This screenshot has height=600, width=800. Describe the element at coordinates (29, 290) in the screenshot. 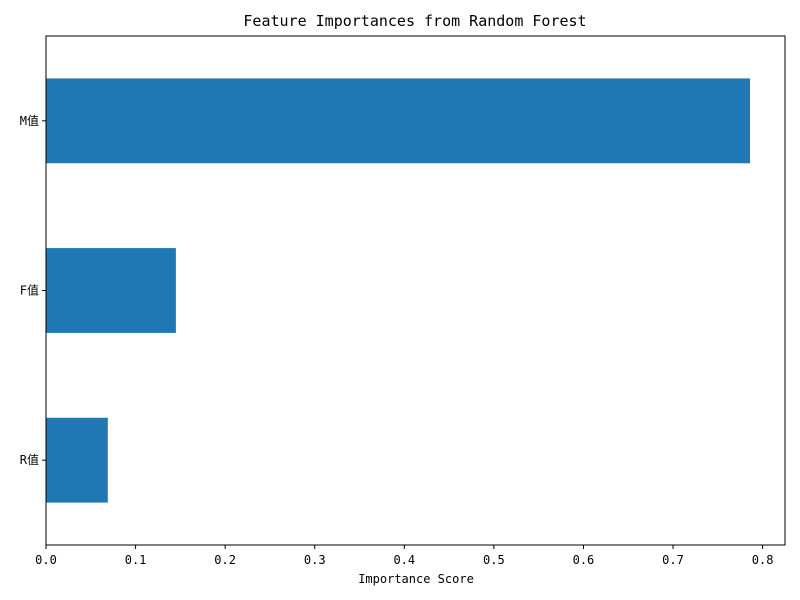

I see `y-tick-label: F值` at that location.